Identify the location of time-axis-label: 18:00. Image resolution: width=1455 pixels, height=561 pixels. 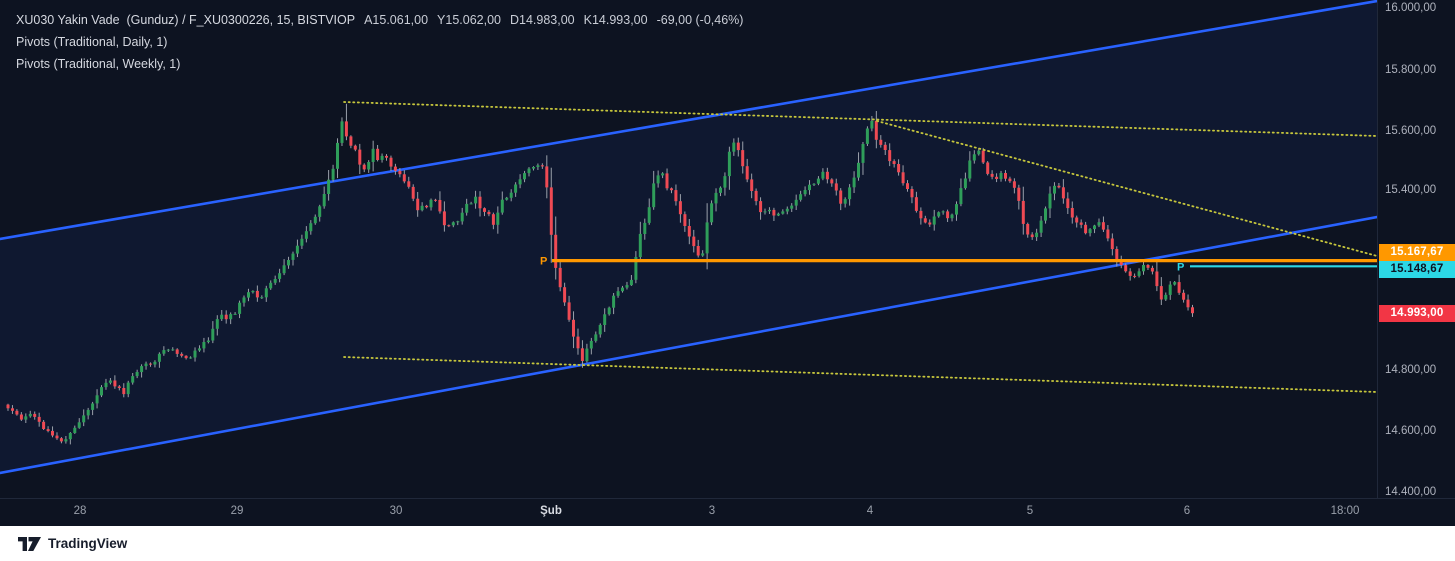
(1345, 511).